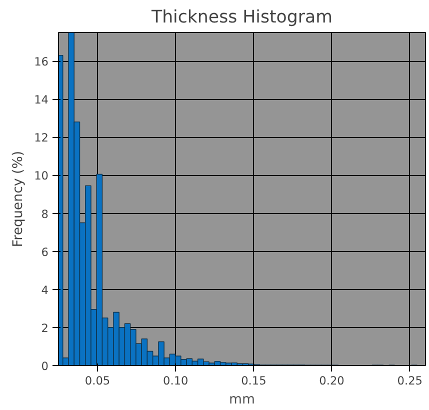 The height and width of the screenshot is (410, 429). I want to click on y-axis-title: Frequency (%), so click(18, 199).